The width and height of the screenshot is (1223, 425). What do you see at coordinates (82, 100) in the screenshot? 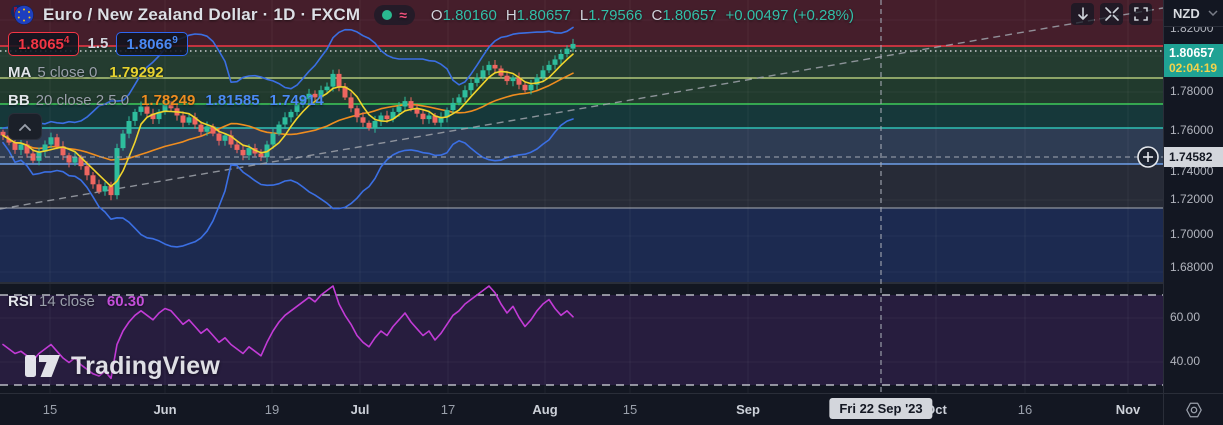
I see `bb-params: 20 close 2.5 0` at bounding box center [82, 100].